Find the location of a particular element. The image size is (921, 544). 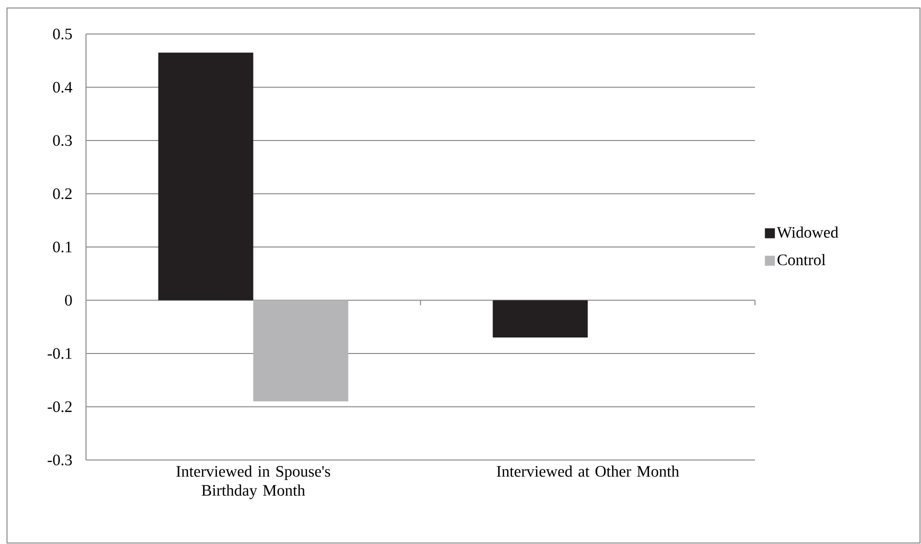

x-tick-label: Interviewed in Spouse's Birthday Month is located at coordinates (253, 483).